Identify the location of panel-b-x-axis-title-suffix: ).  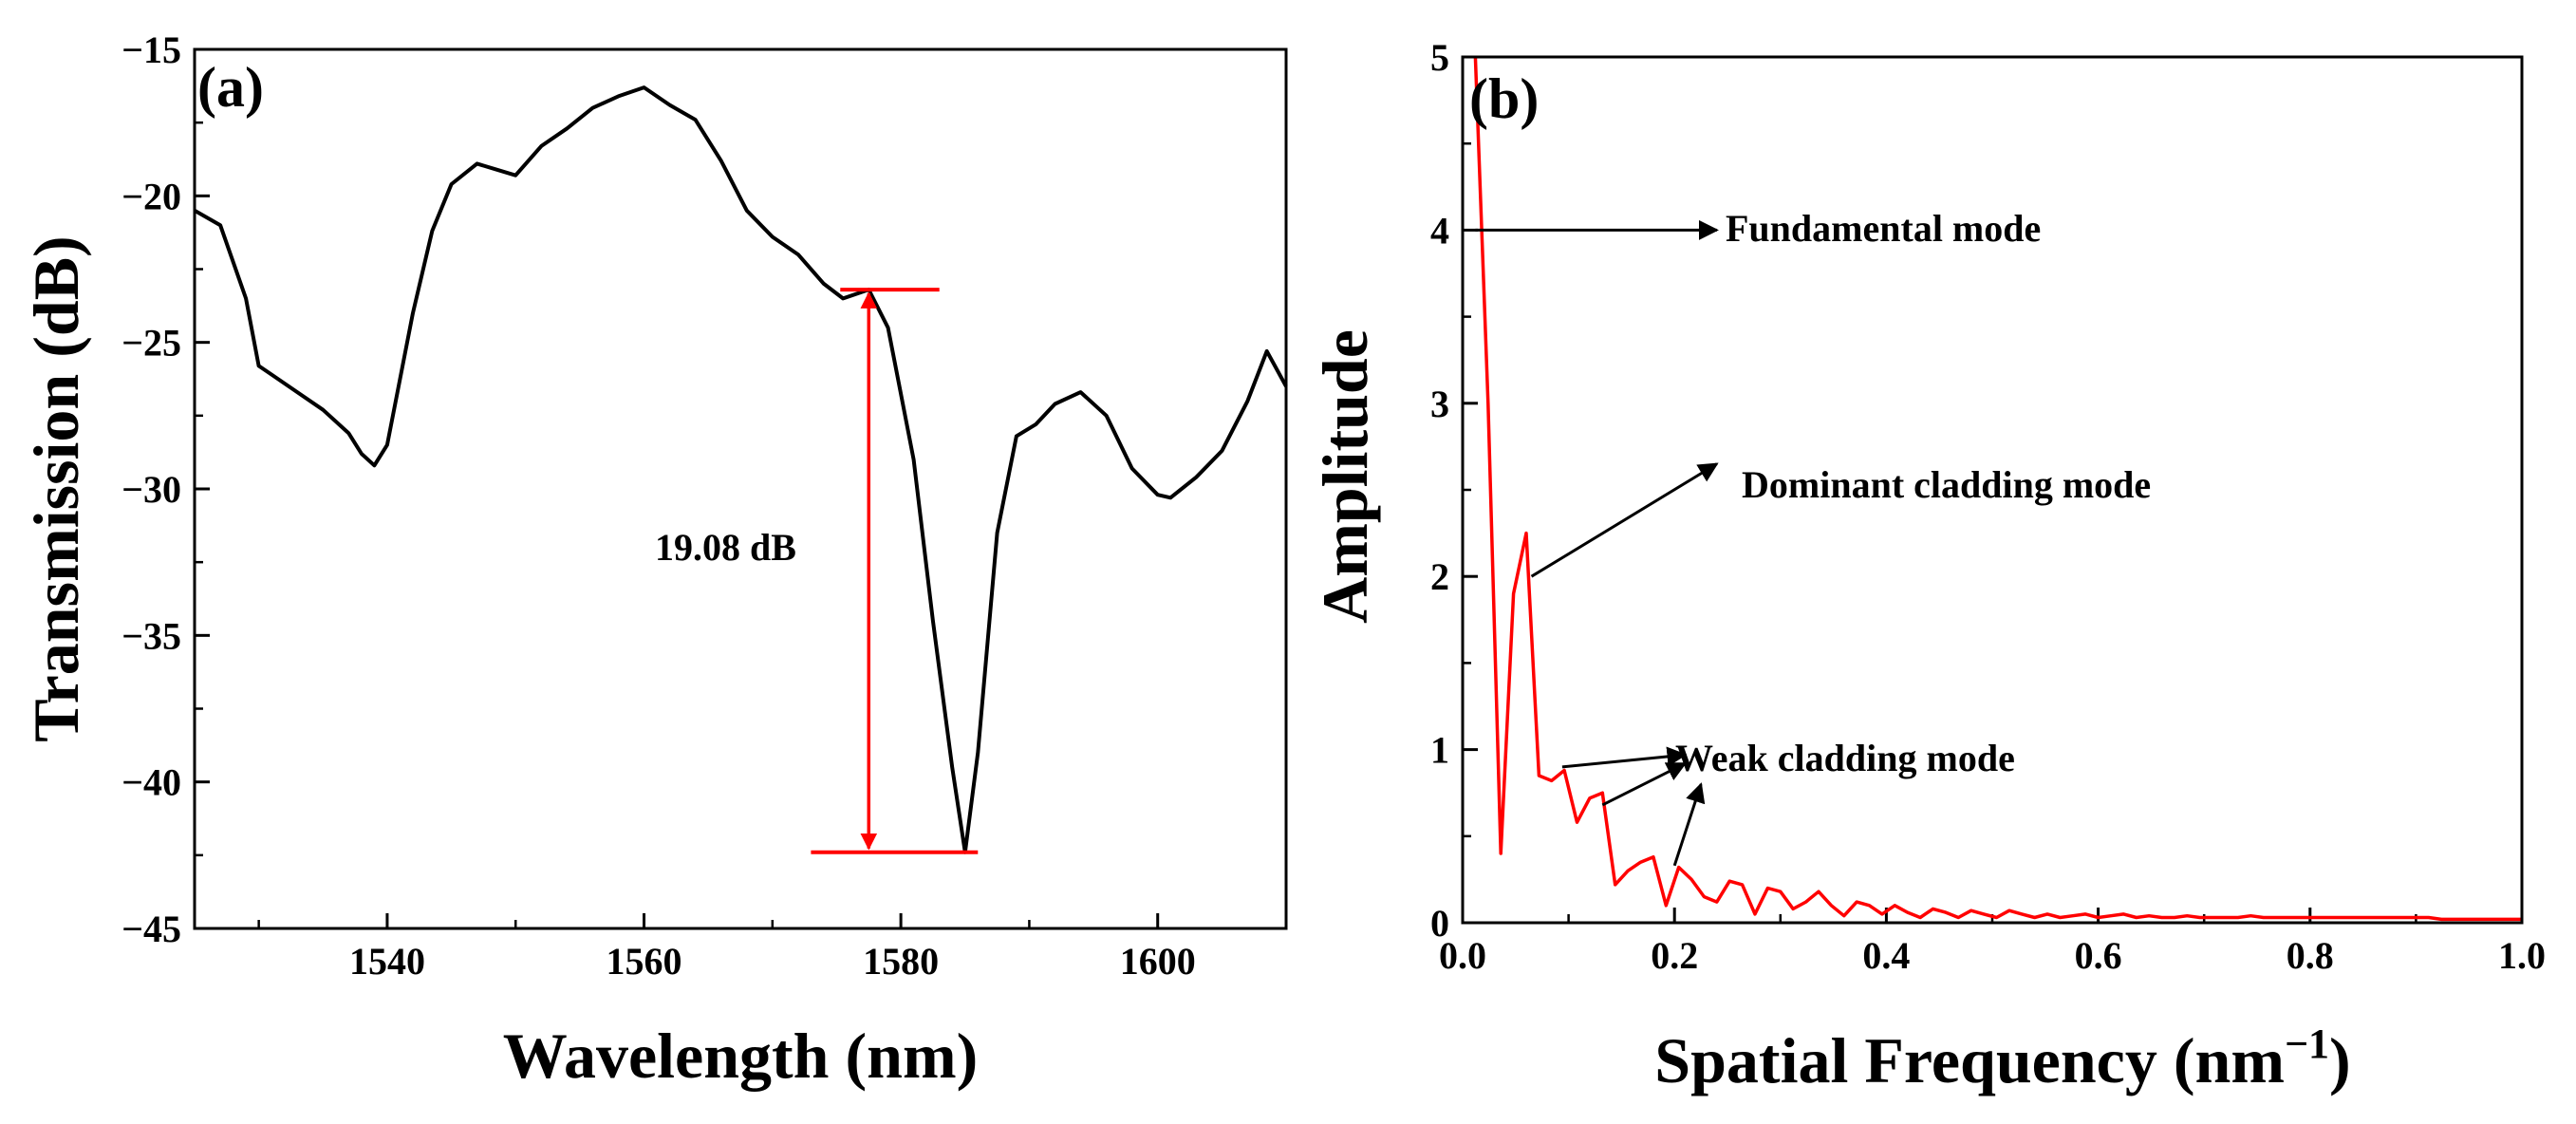
(2340, 1060).